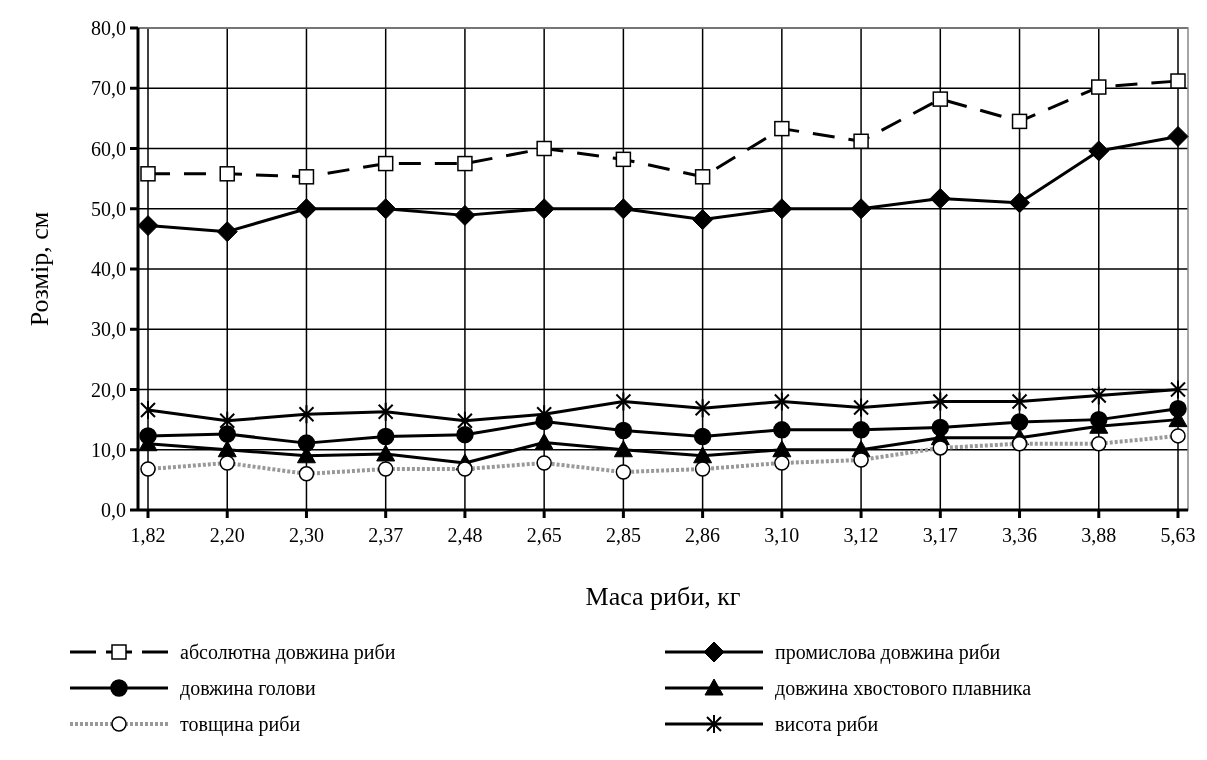 Image resolution: width=1207 pixels, height=760 pixels. What do you see at coordinates (248, 688) in the screenshot?
I see `legend-label: довжина голови` at bounding box center [248, 688].